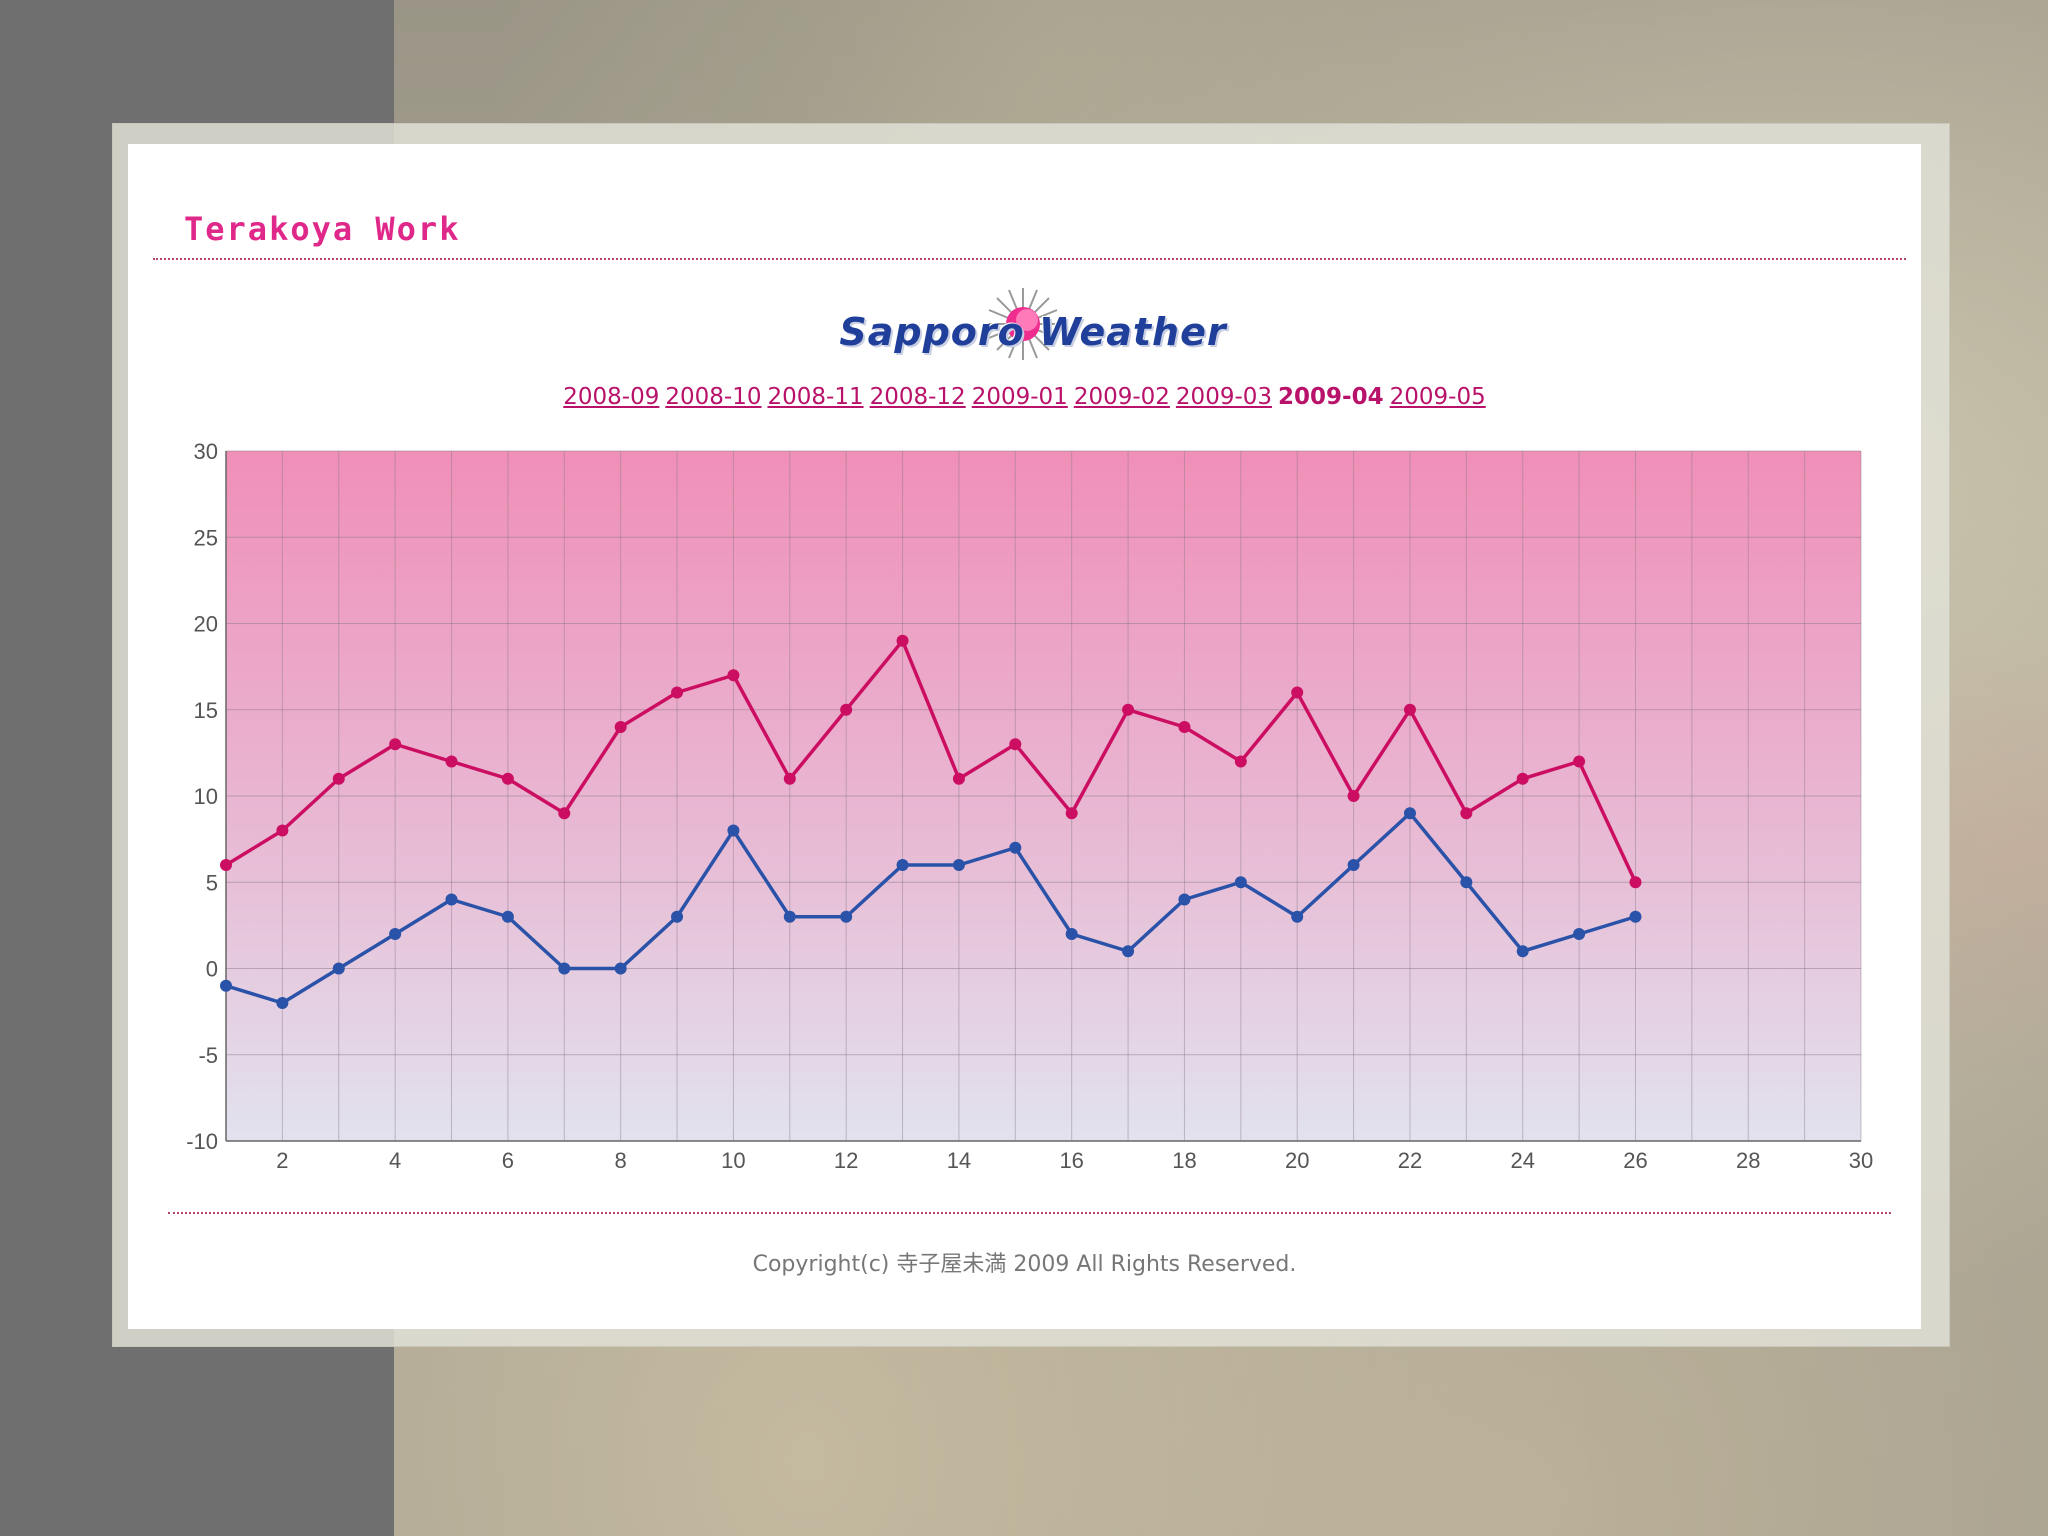  What do you see at coordinates (959, 1160) in the screenshot?
I see `x-tick-label: 14` at bounding box center [959, 1160].